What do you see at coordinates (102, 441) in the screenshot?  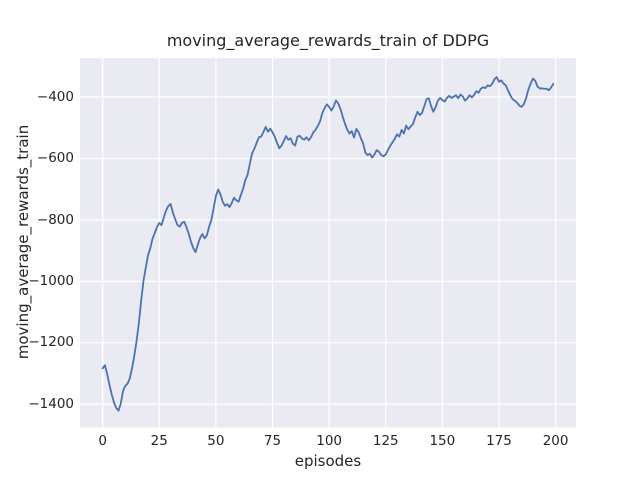 I see `x-tick-label: 0` at bounding box center [102, 441].